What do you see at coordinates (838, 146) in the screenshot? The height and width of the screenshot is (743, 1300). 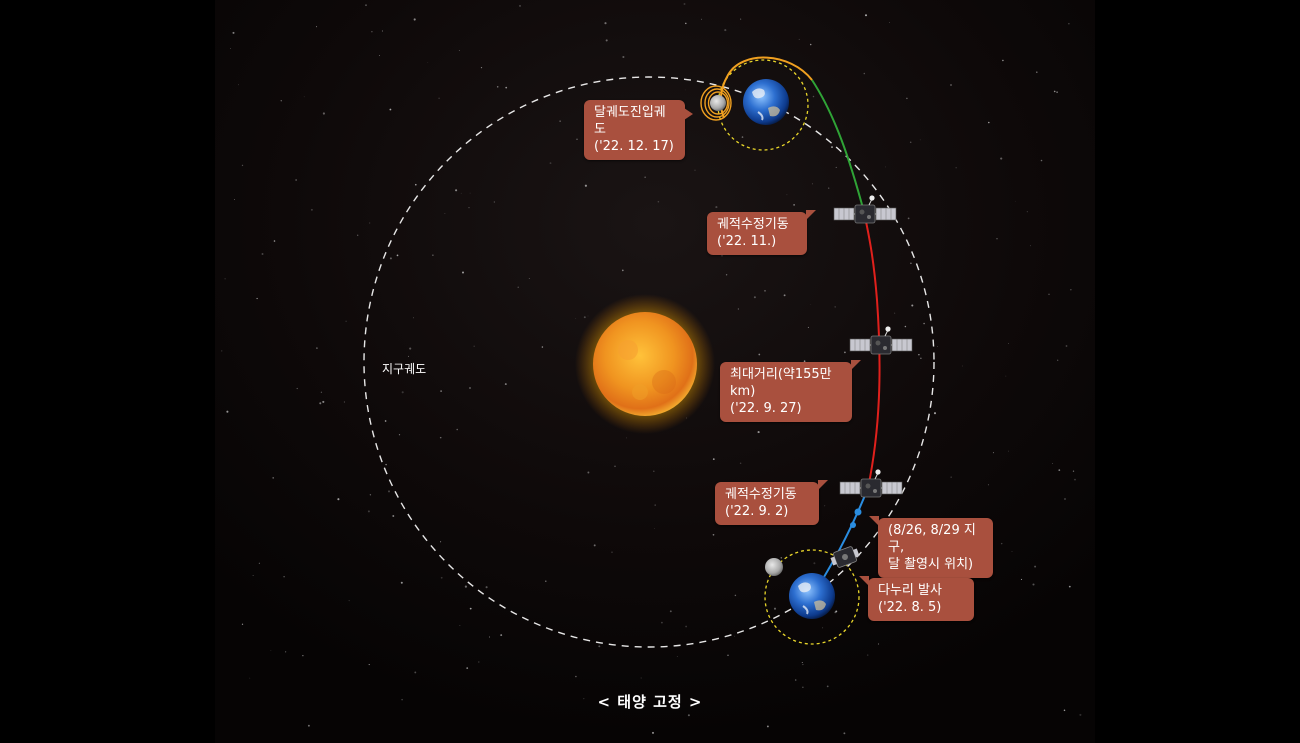 I see `trajectory-green-segment` at bounding box center [838, 146].